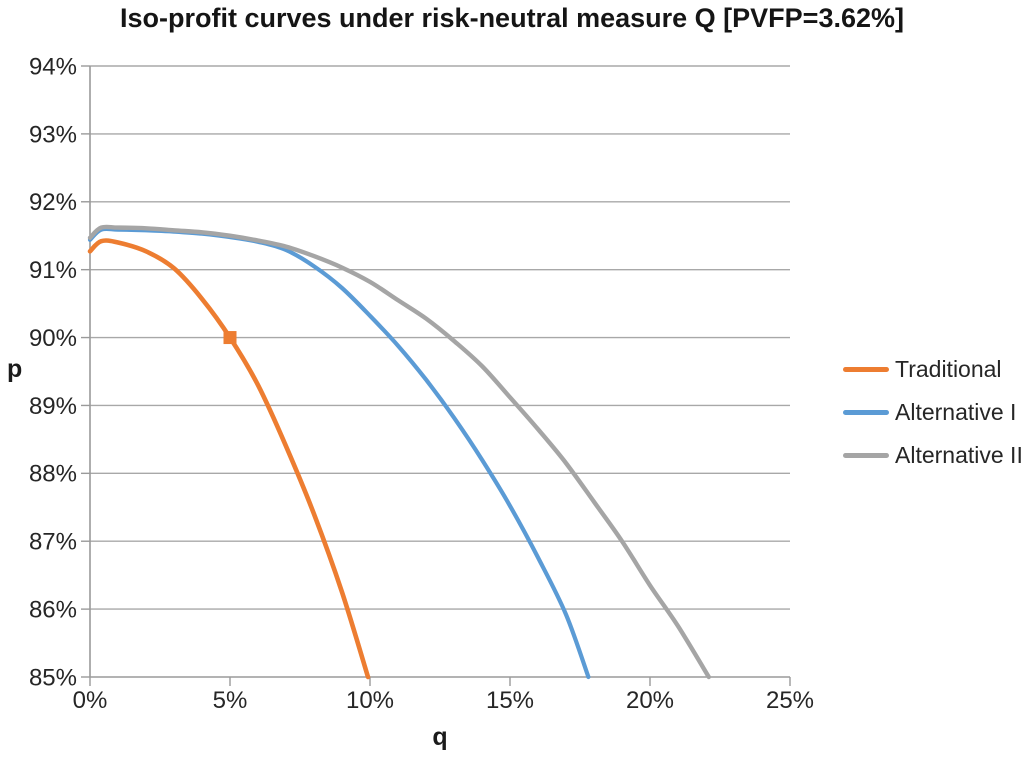 The image size is (1024, 759). What do you see at coordinates (510, 700) in the screenshot?
I see `x-tick-label: 15%` at bounding box center [510, 700].